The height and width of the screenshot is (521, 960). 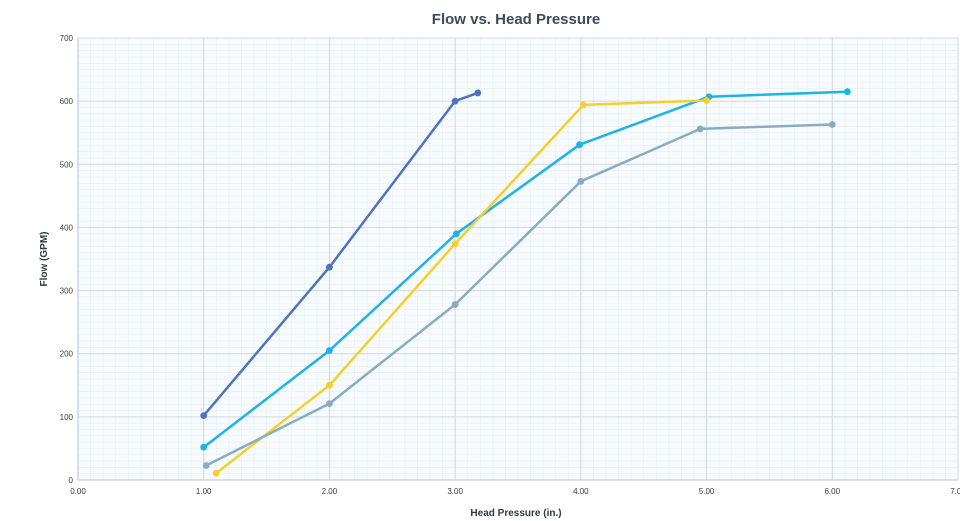 What do you see at coordinates (455, 491) in the screenshot?
I see `x-tick-label: 3.00` at bounding box center [455, 491].